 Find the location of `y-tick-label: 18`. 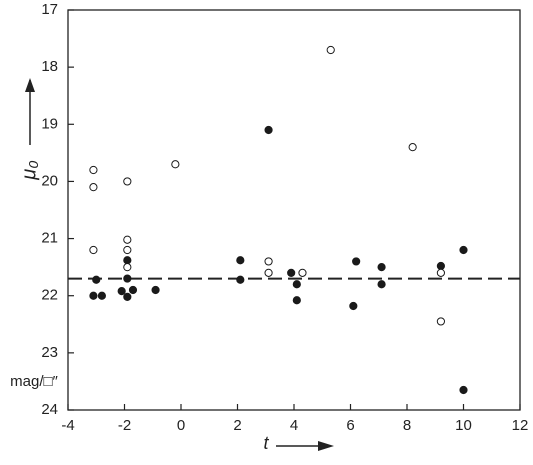

y-tick-label: 18 is located at coordinates (49, 66).